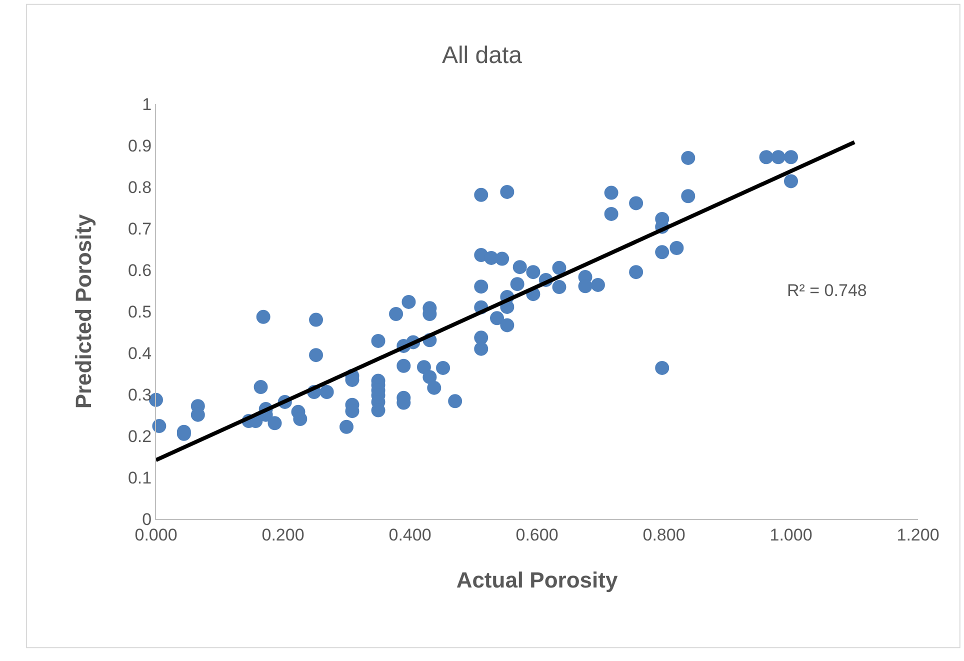  Describe the element at coordinates (140, 312) in the screenshot. I see `y-tick-label: 0.5` at that location.